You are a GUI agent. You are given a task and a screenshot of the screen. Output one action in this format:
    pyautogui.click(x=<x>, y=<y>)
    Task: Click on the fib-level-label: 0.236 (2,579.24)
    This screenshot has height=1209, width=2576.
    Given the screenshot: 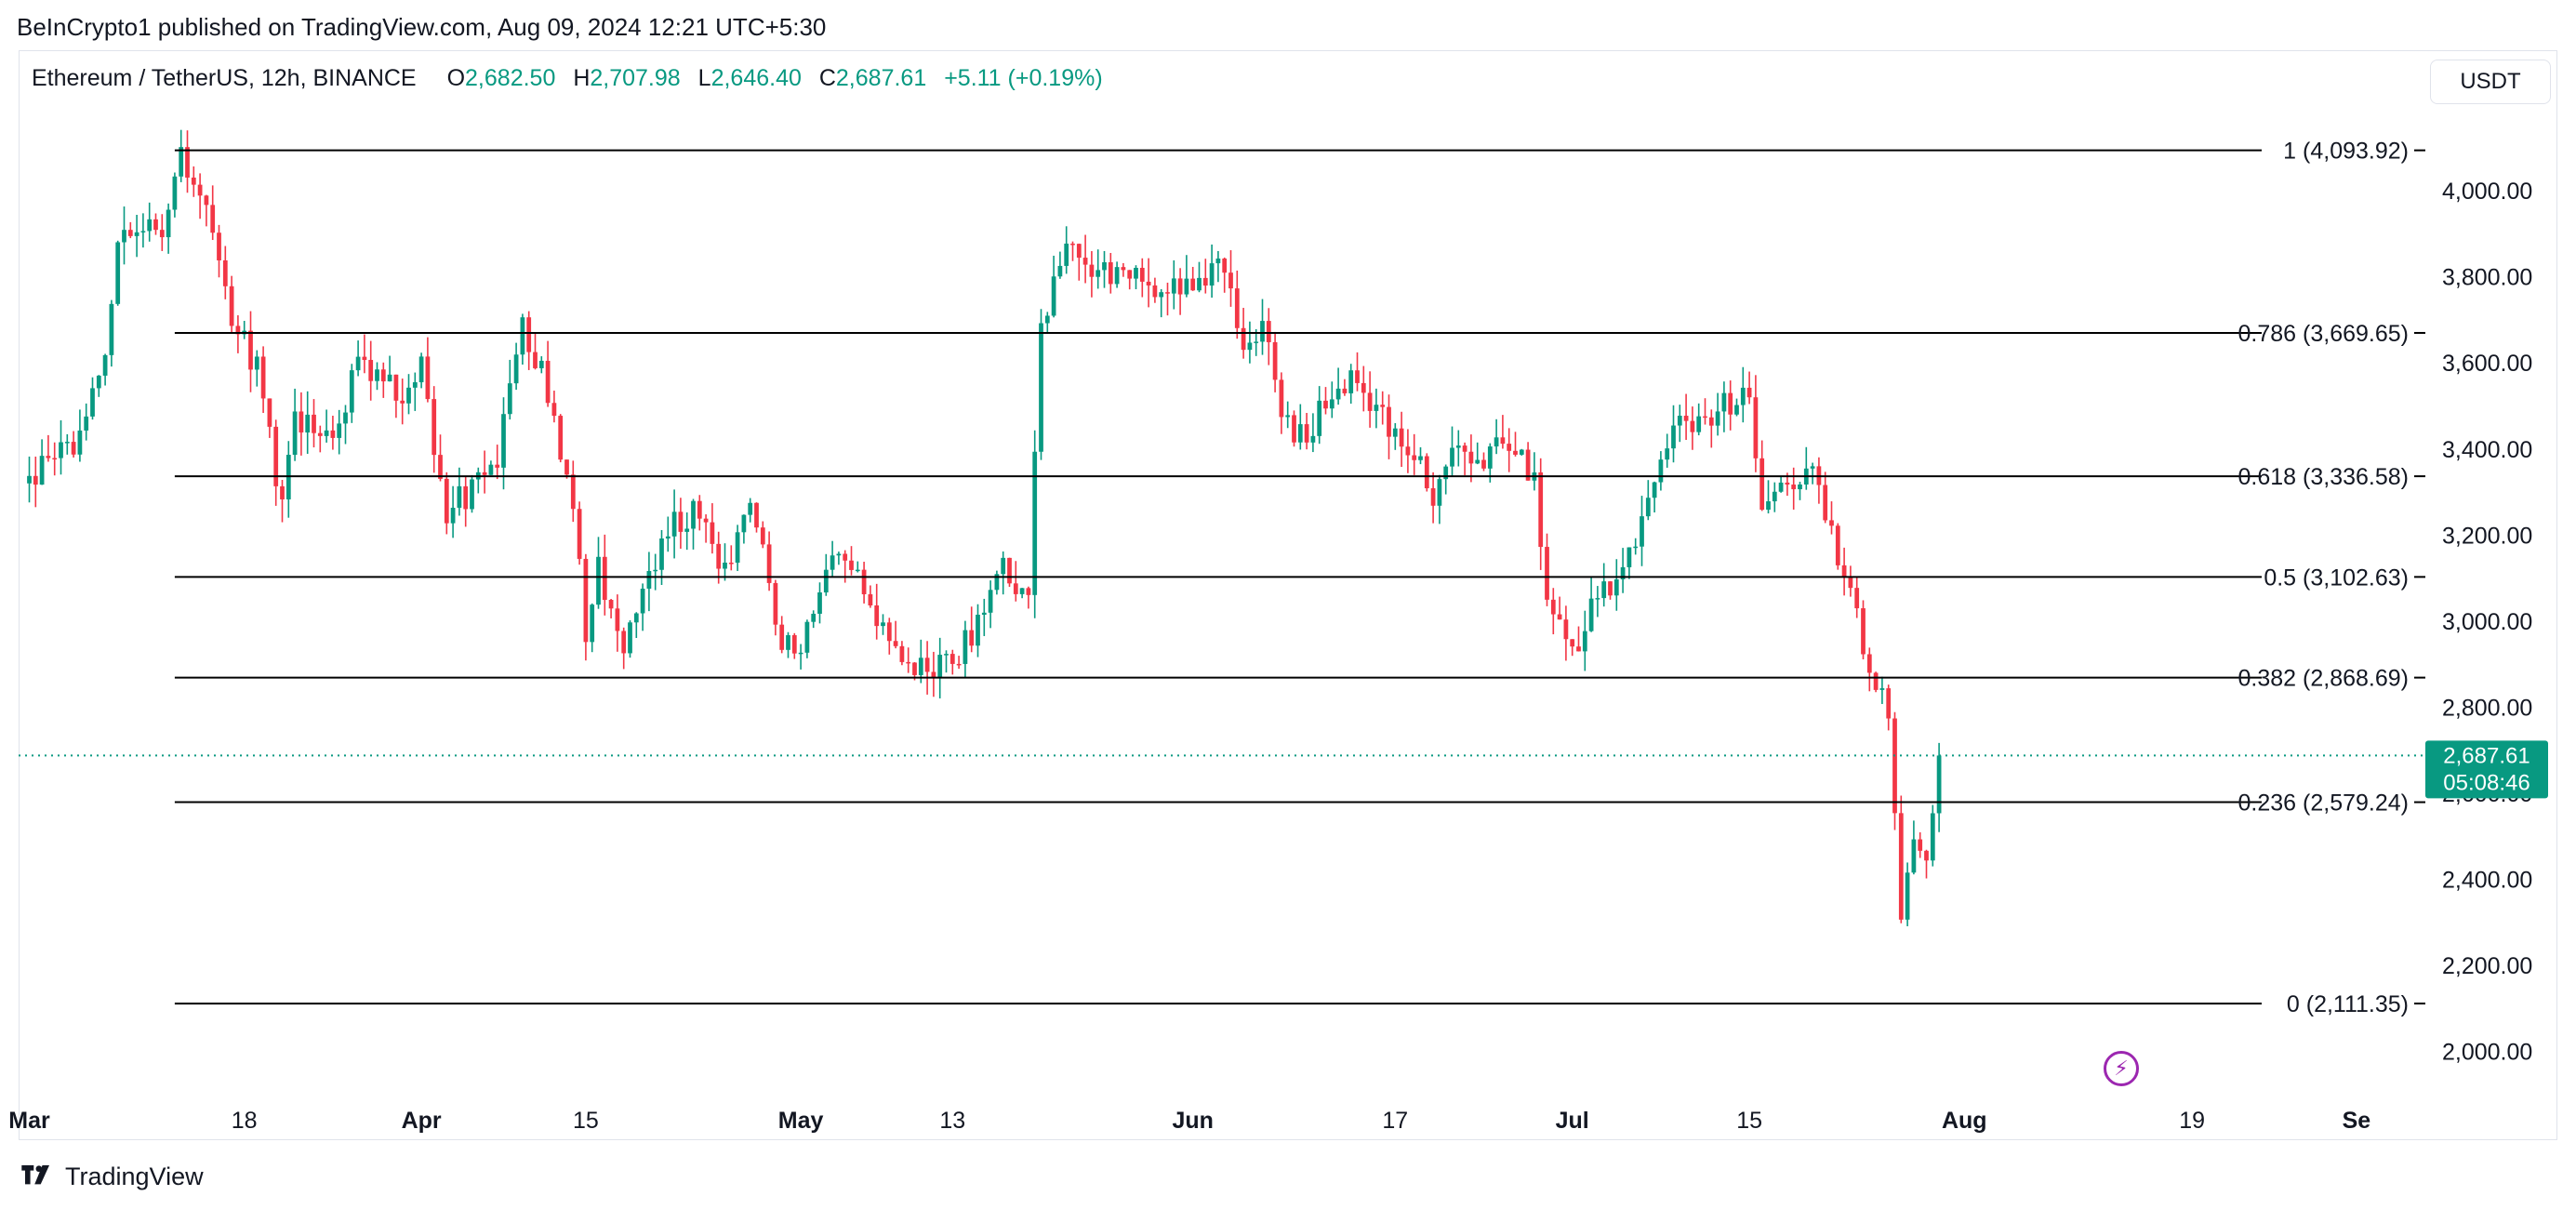 What is the action you would take?
    pyautogui.click(x=2323, y=803)
    